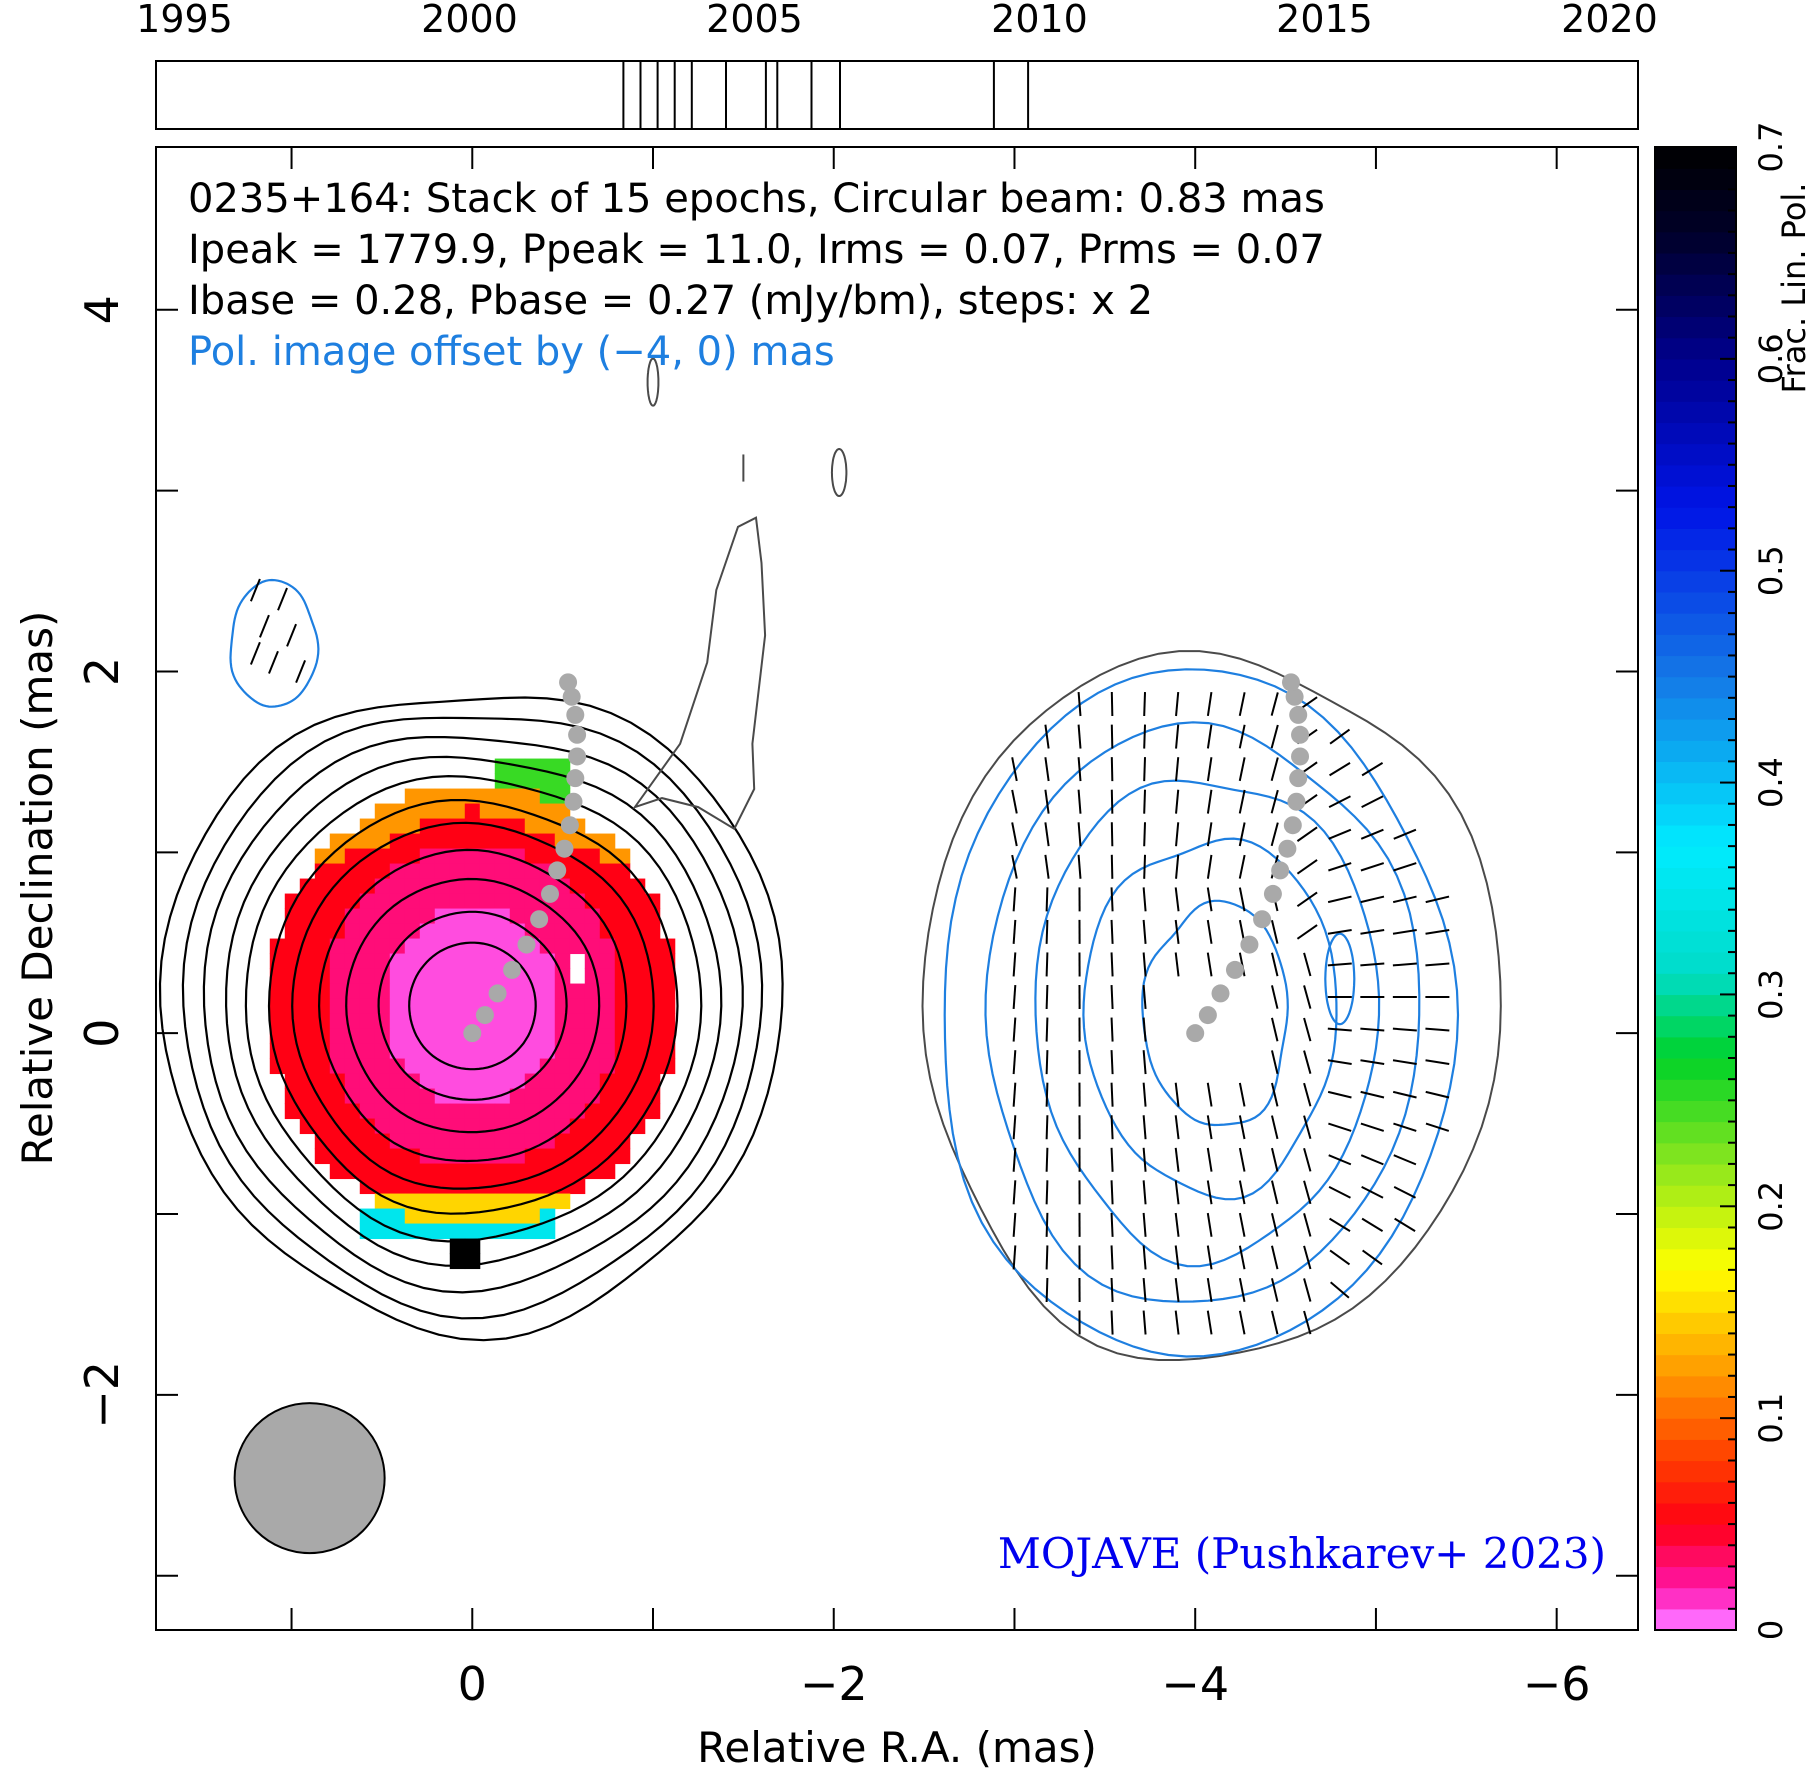 Image resolution: width=1819 pixels, height=1782 pixels. Describe the element at coordinates (1771, 994) in the screenshot. I see `colorbar-tick-label: 0.3` at that location.